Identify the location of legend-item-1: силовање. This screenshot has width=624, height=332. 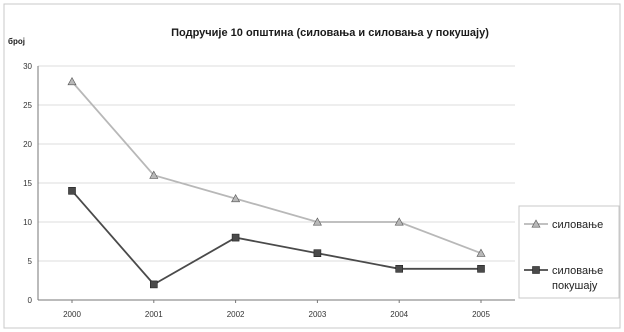
(563, 225).